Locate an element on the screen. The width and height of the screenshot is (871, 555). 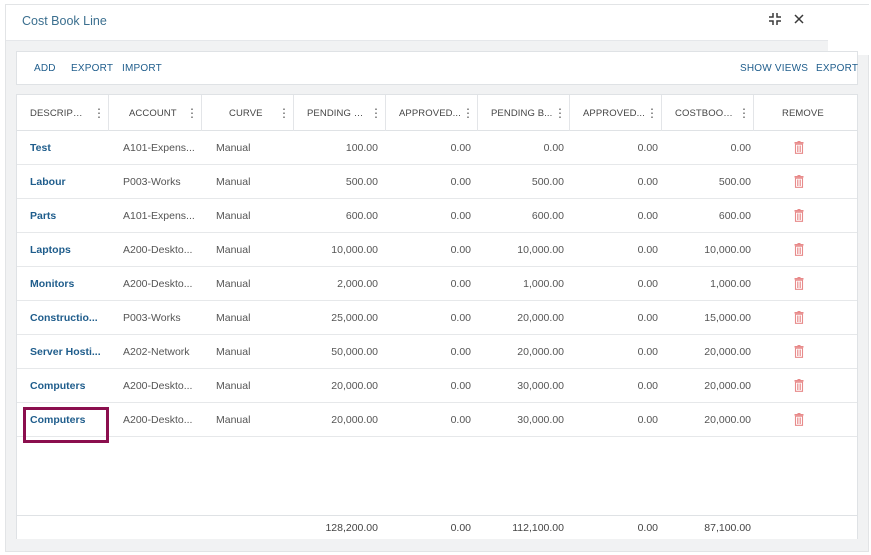
costbook-cell: 500.00 is located at coordinates (734, 182).